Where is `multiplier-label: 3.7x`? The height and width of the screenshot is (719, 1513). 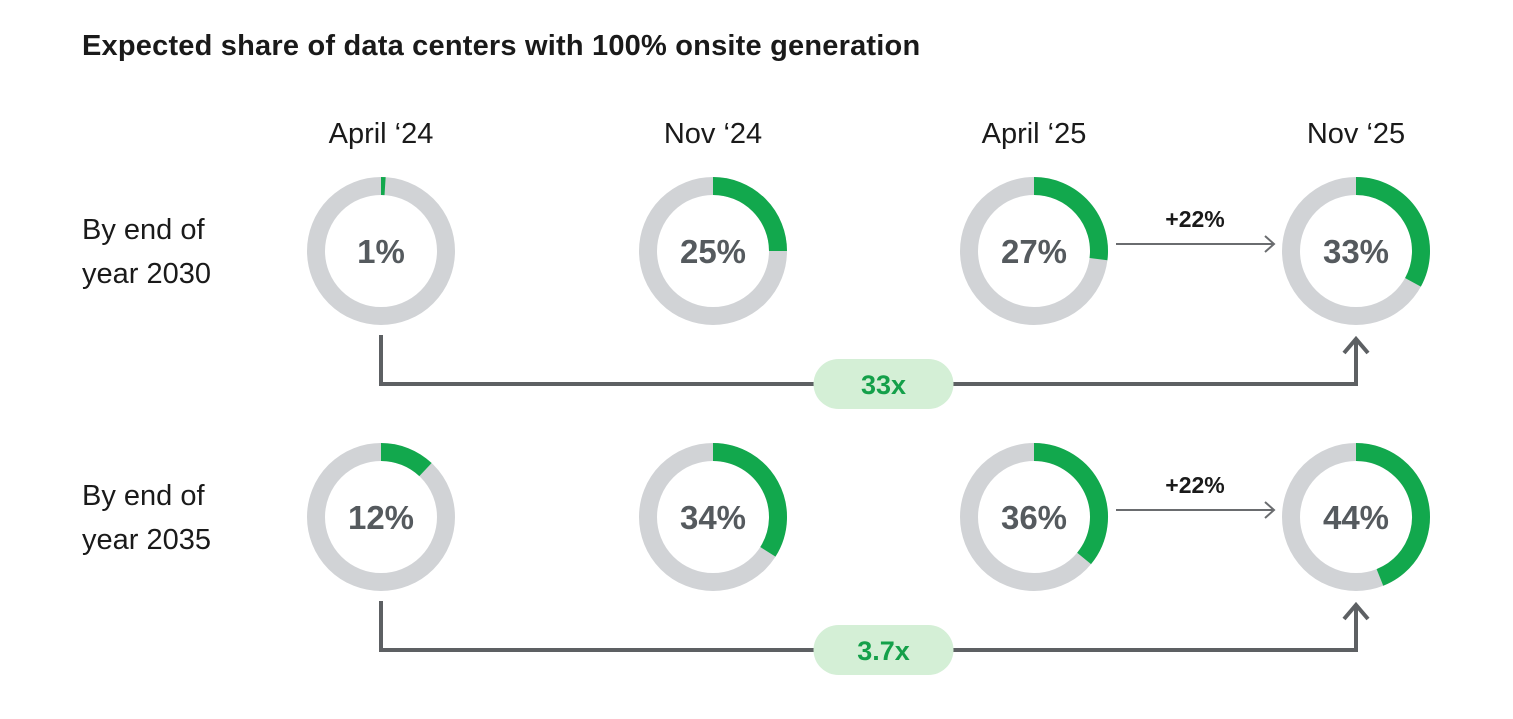
multiplier-label: 3.7x is located at coordinates (883, 651).